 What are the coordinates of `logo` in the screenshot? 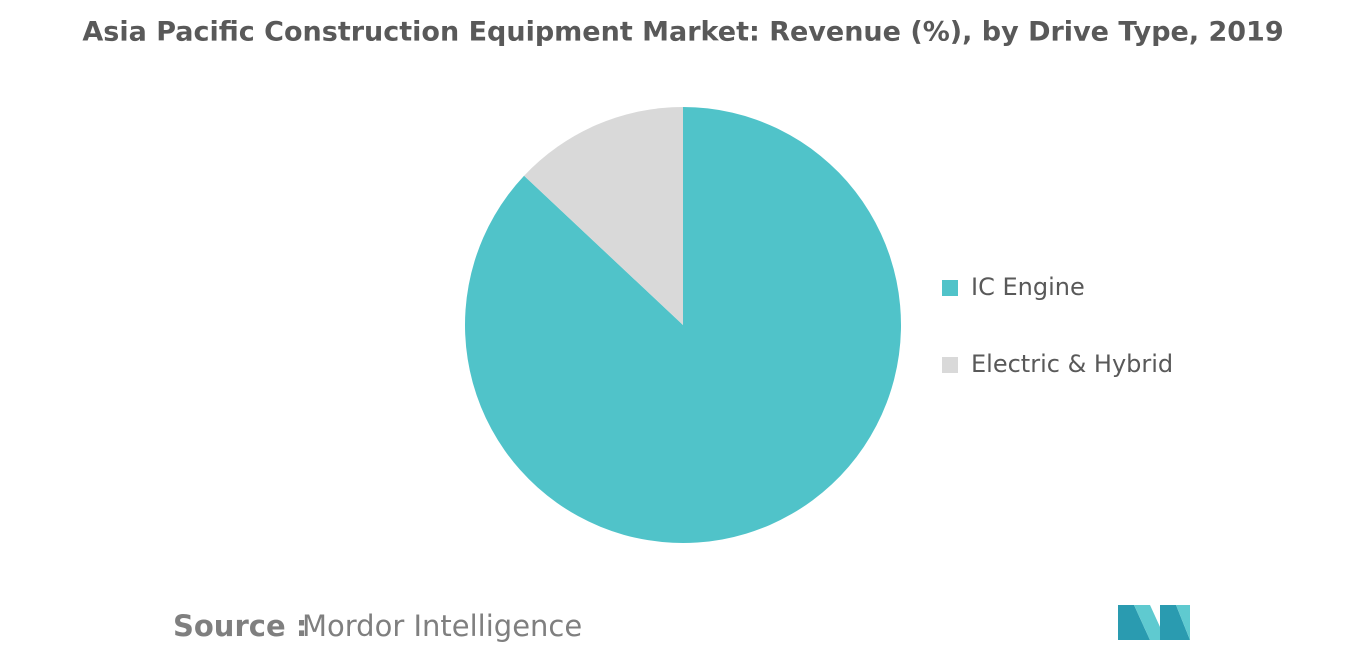 It's located at (1154, 622).